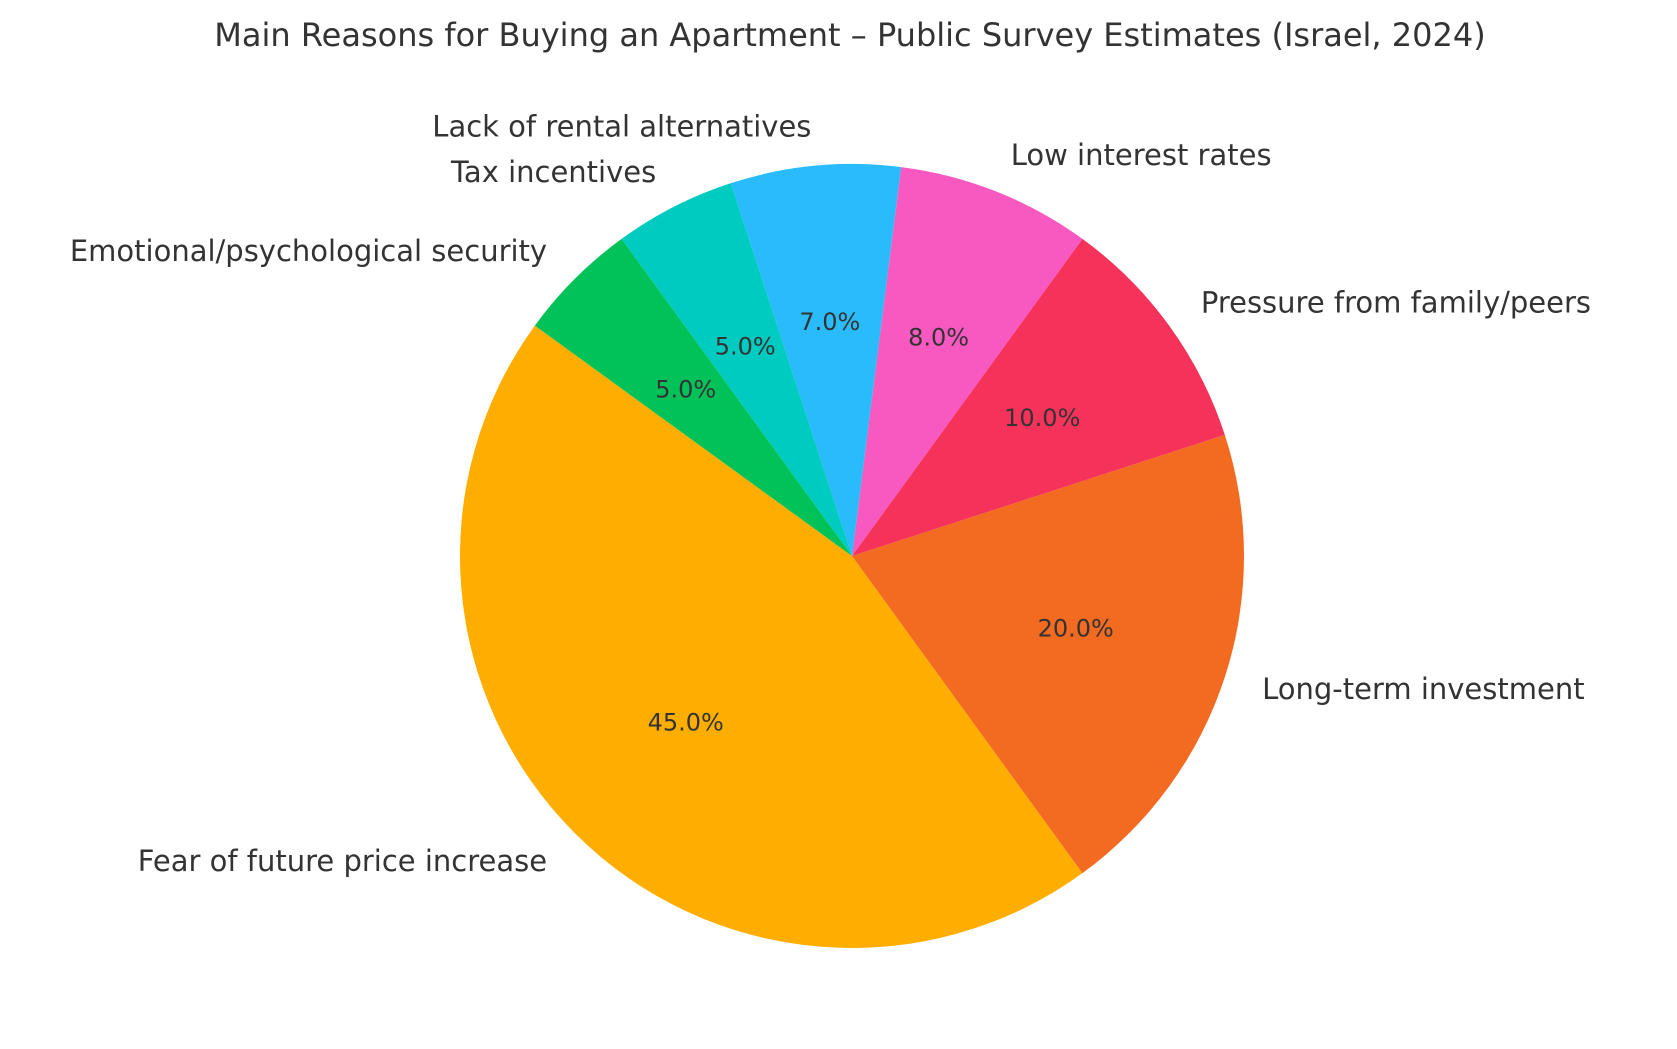 Image resolution: width=1677 pixels, height=1049 pixels. Describe the element at coordinates (342, 861) in the screenshot. I see `slice-label: Fear of future price increase` at that location.